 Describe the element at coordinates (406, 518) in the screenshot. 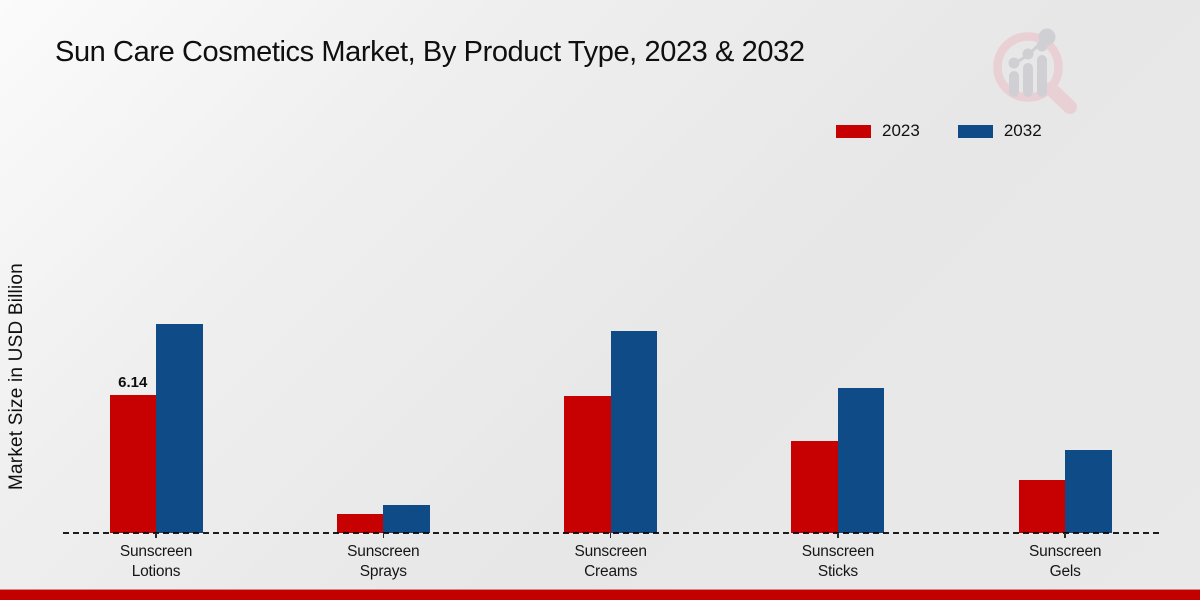

I see `bar-2032-sunscreen-sprays` at that location.